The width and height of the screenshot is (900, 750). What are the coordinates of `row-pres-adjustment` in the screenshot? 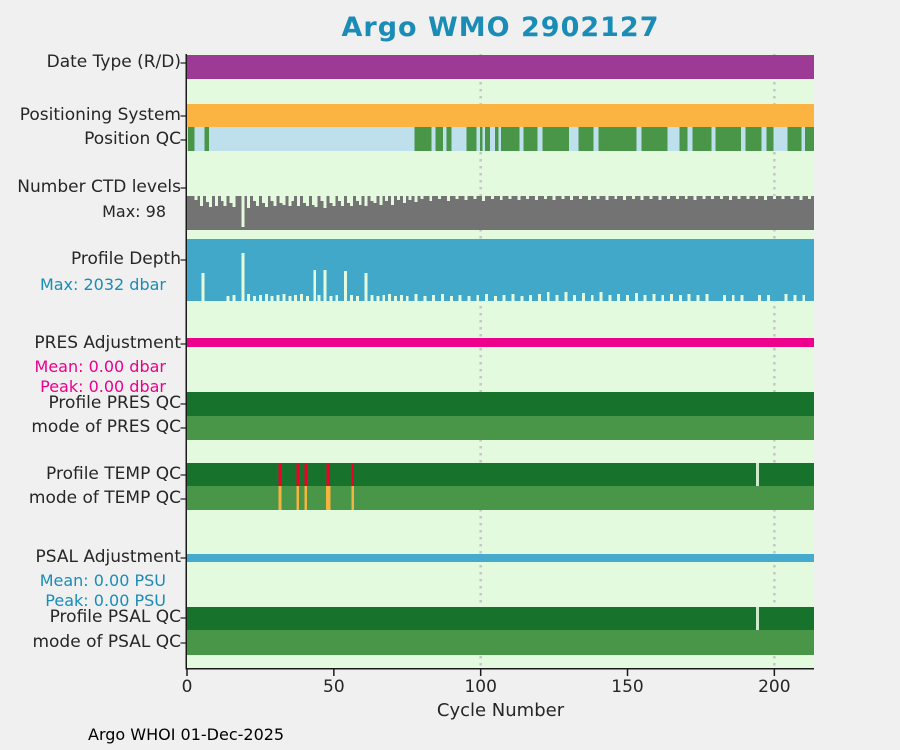 It's located at (500, 342).